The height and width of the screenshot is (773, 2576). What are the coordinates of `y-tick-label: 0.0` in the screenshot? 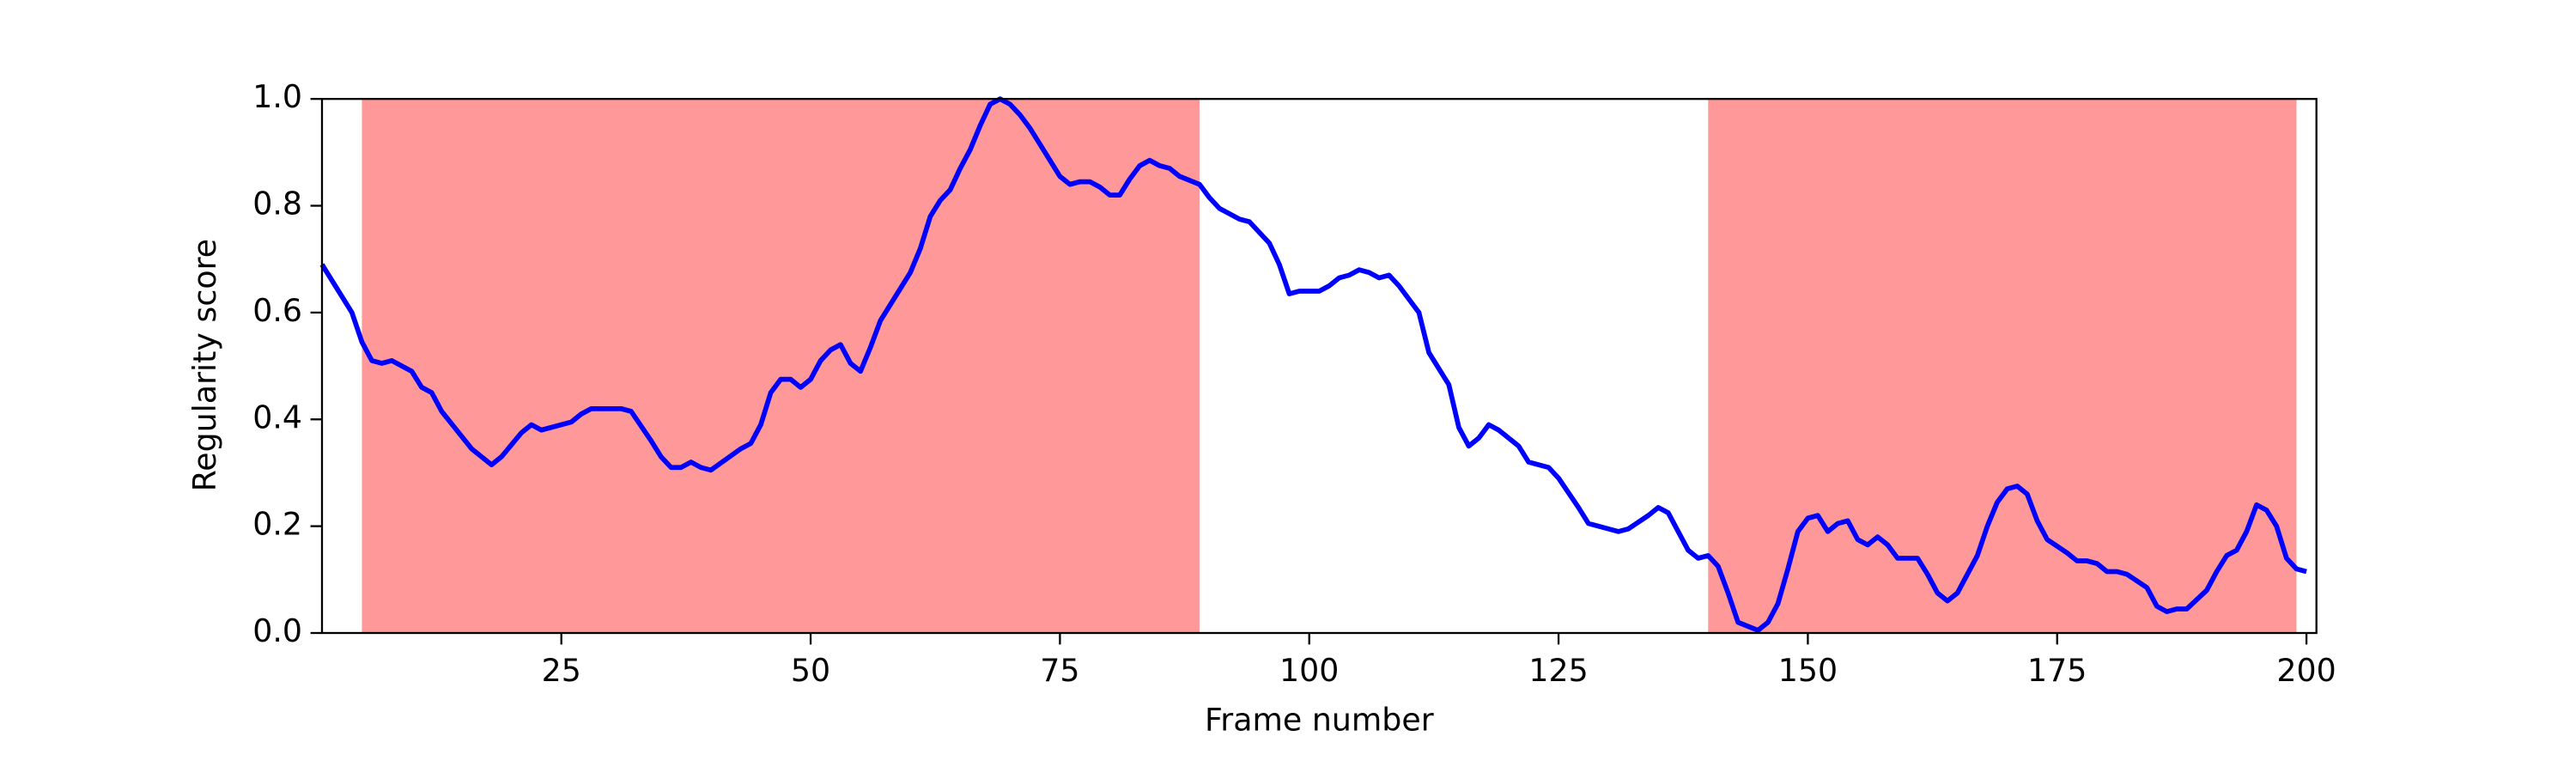 It's located at (277, 630).